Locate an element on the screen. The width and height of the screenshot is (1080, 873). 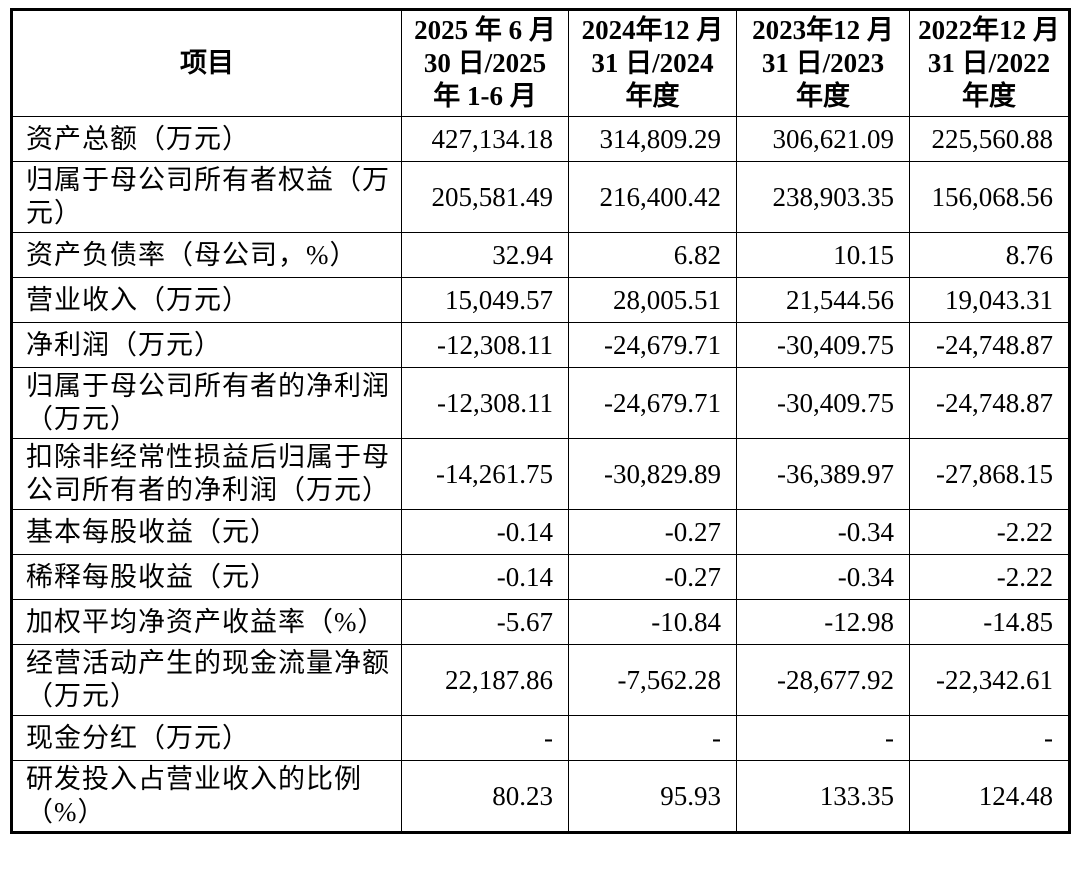
cell-value: 156,068.56 is located at coordinates (989, 197).